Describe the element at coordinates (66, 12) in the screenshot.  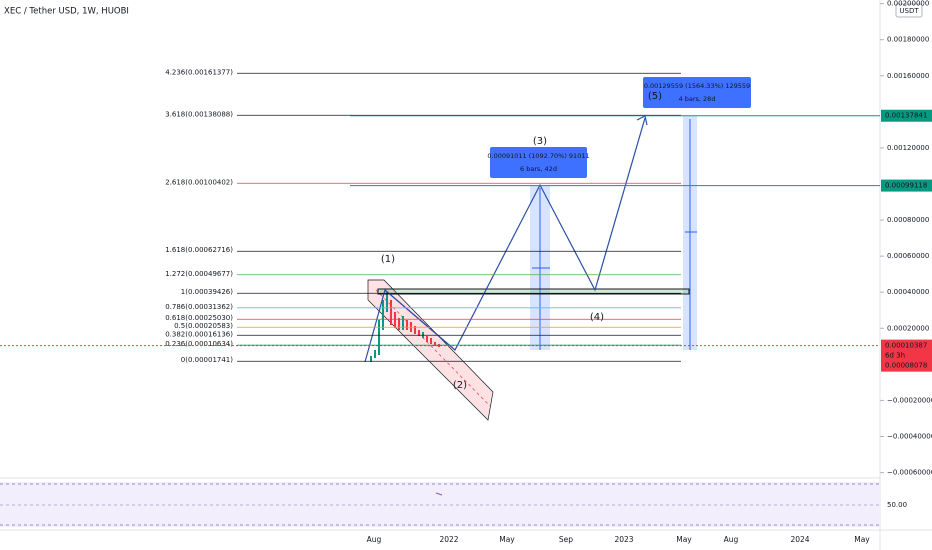
I see `symbol-title: XEC / Tether USD, 1W, HUOBI` at that location.